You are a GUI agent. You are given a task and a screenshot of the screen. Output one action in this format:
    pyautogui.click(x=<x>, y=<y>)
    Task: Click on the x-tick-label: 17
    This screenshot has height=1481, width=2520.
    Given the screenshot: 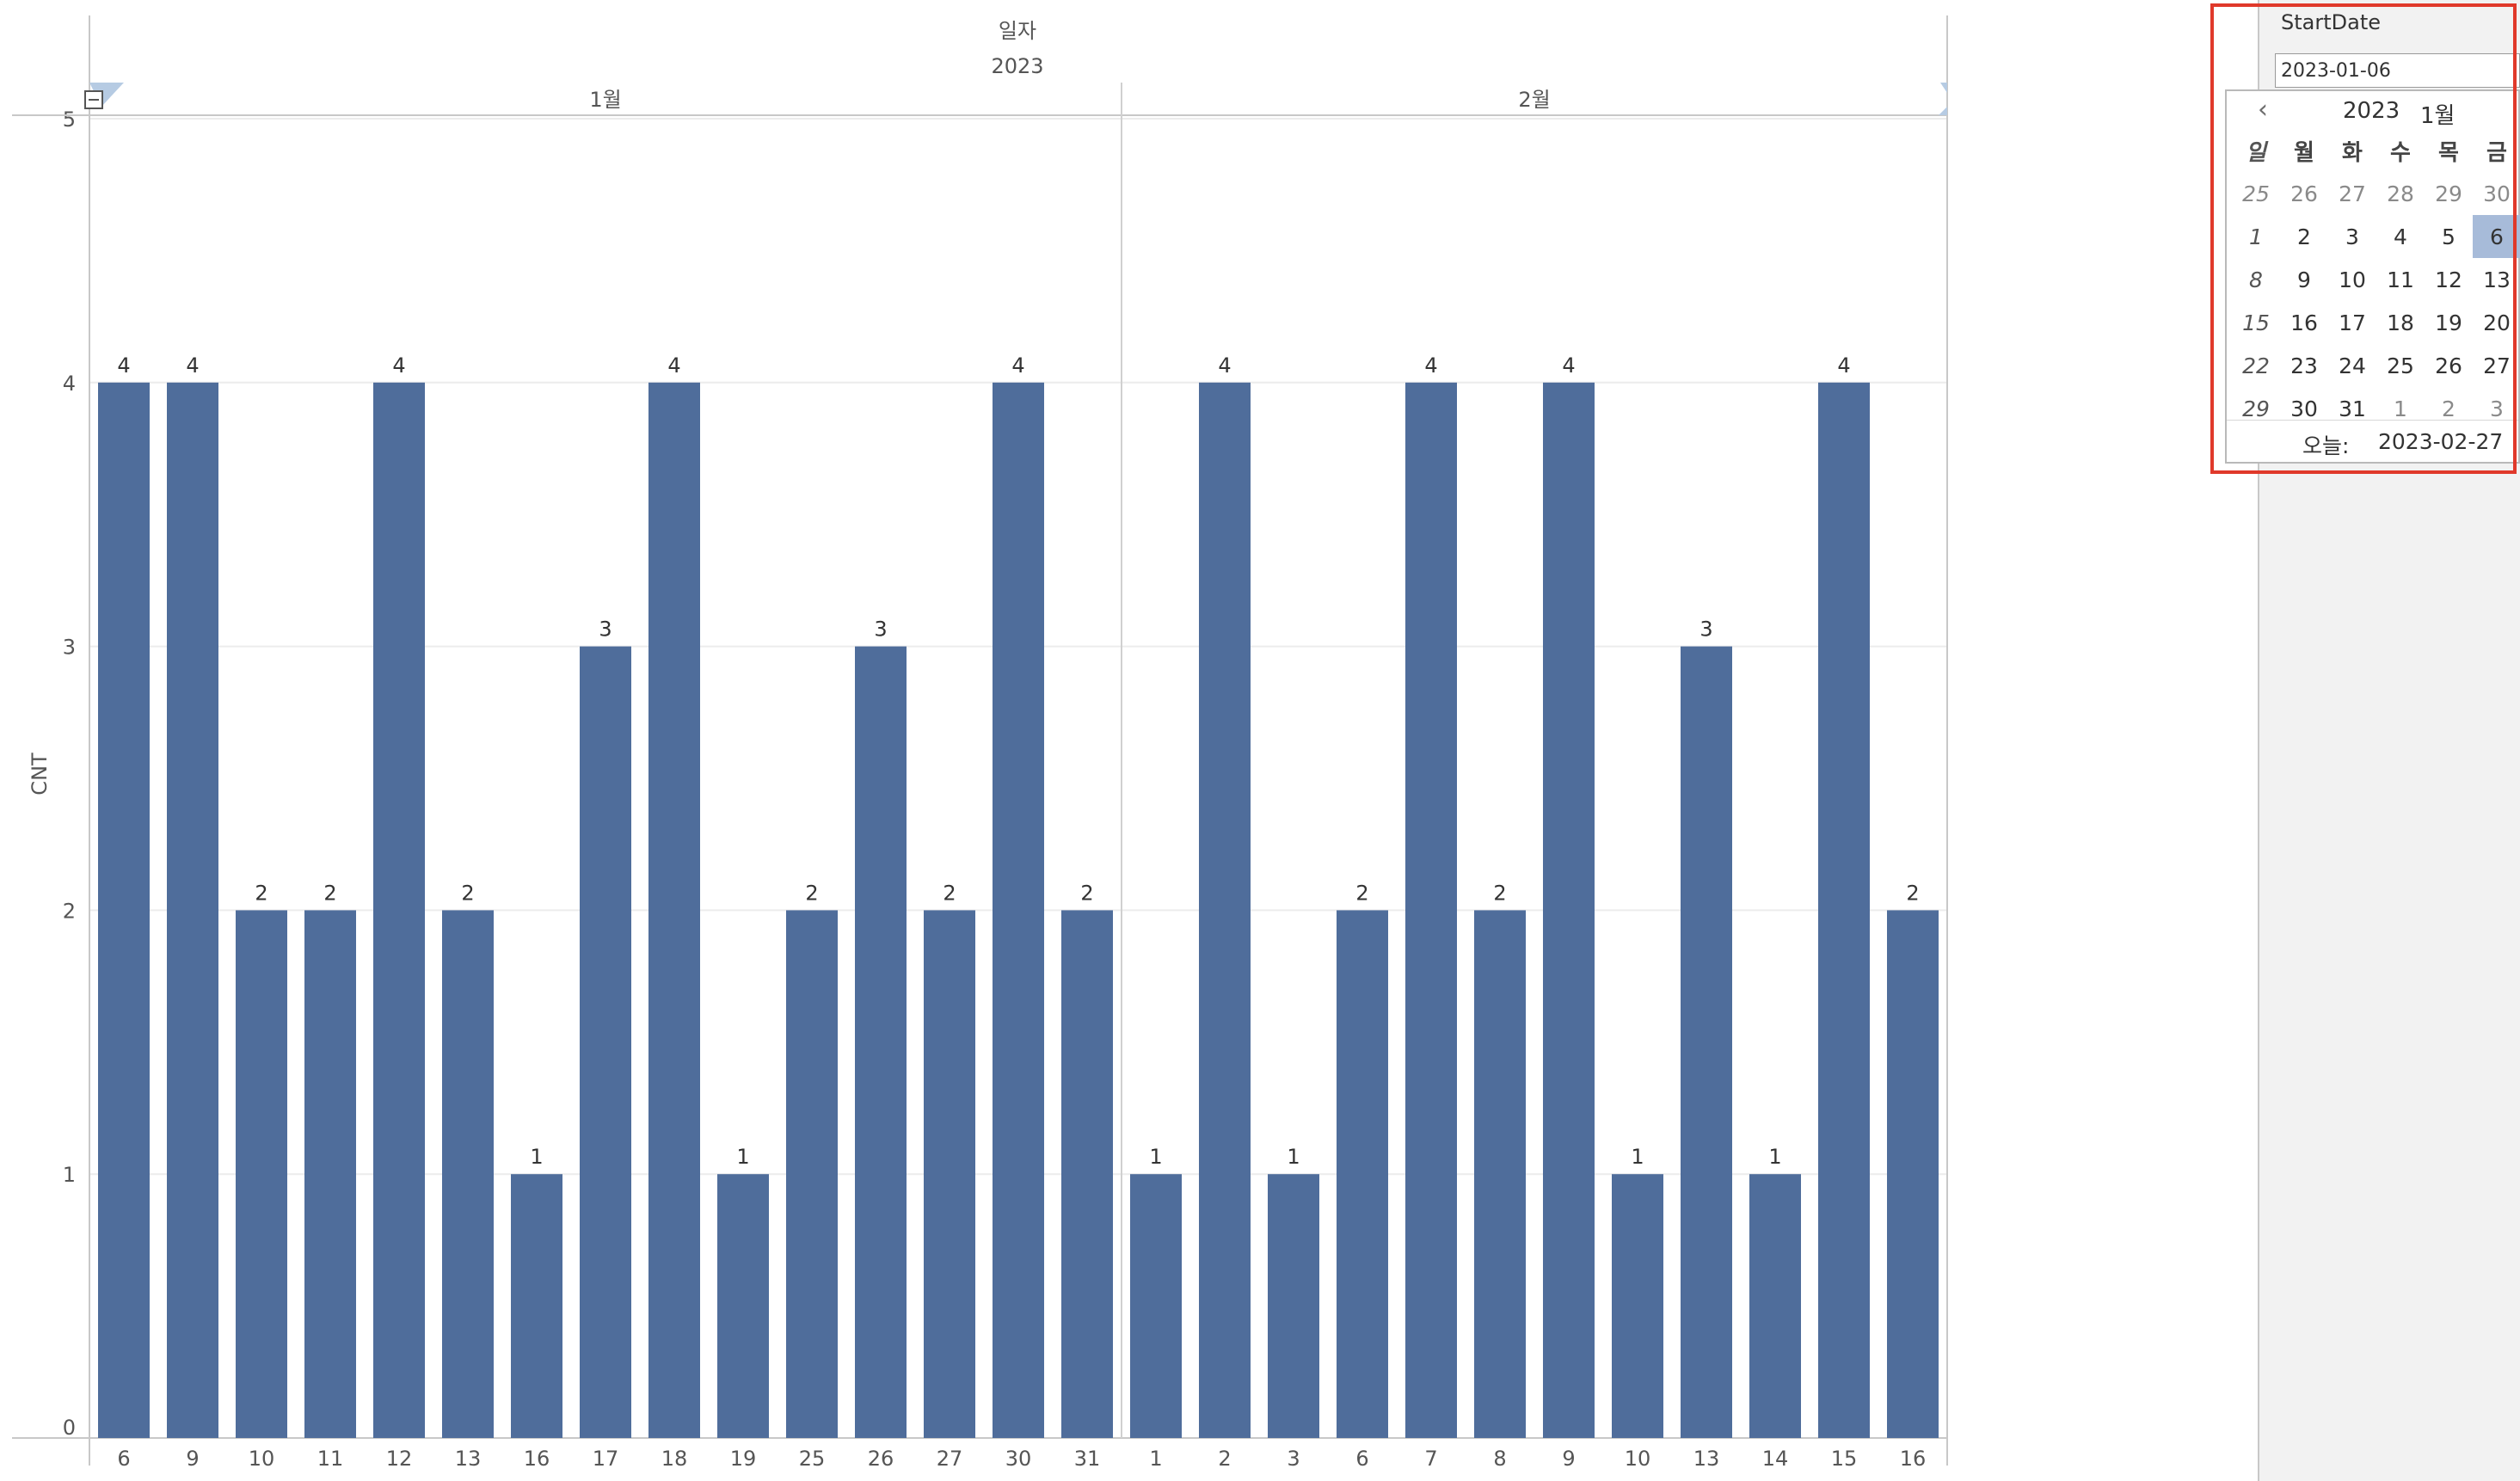 What is the action you would take?
    pyautogui.click(x=606, y=1459)
    